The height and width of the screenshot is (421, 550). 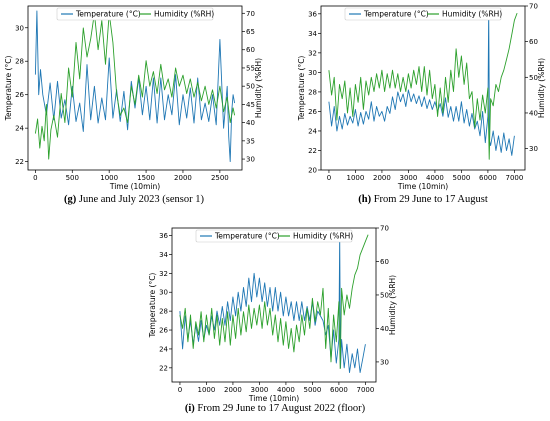 What do you see at coordinates (140, 199) in the screenshot?
I see `caption-text: June and July 2023 (sensor 1)` at bounding box center [140, 199].